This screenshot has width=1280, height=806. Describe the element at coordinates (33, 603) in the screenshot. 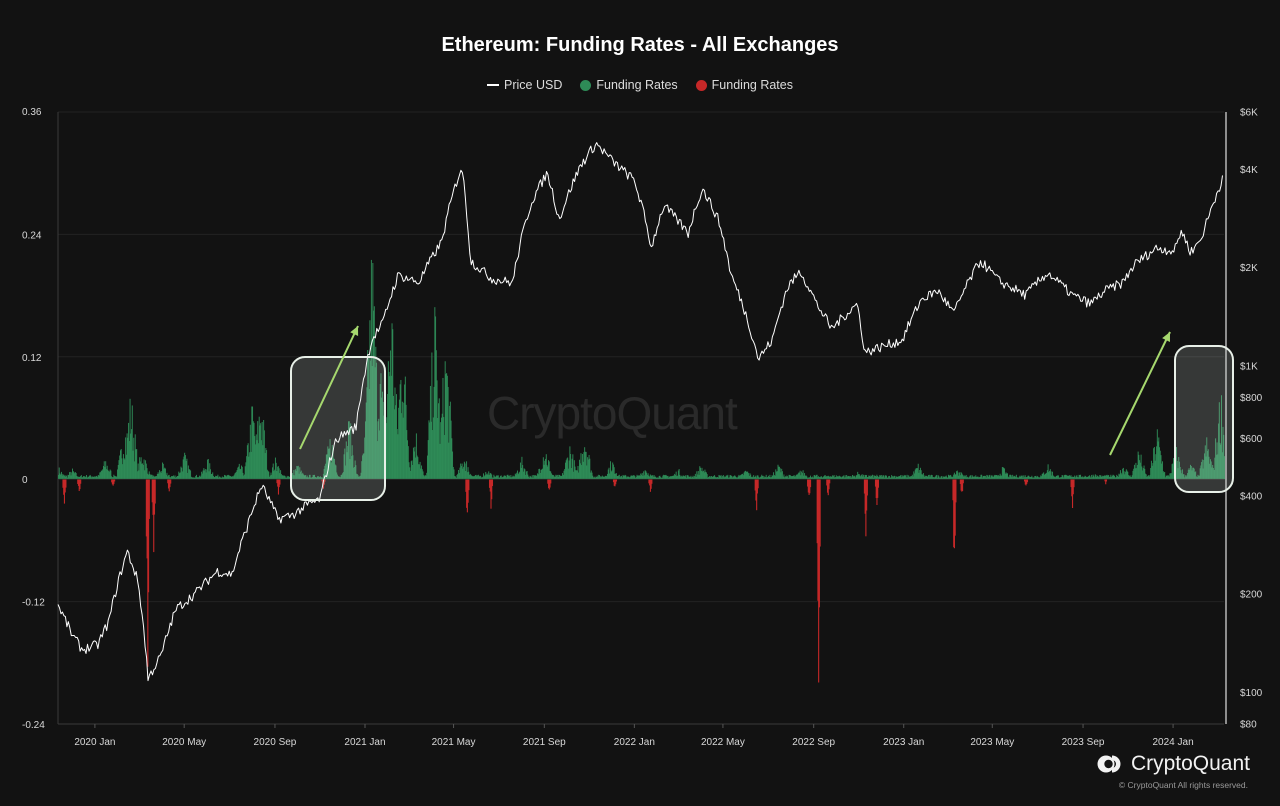

I see `y-left-tick-label: -0.12` at that location.